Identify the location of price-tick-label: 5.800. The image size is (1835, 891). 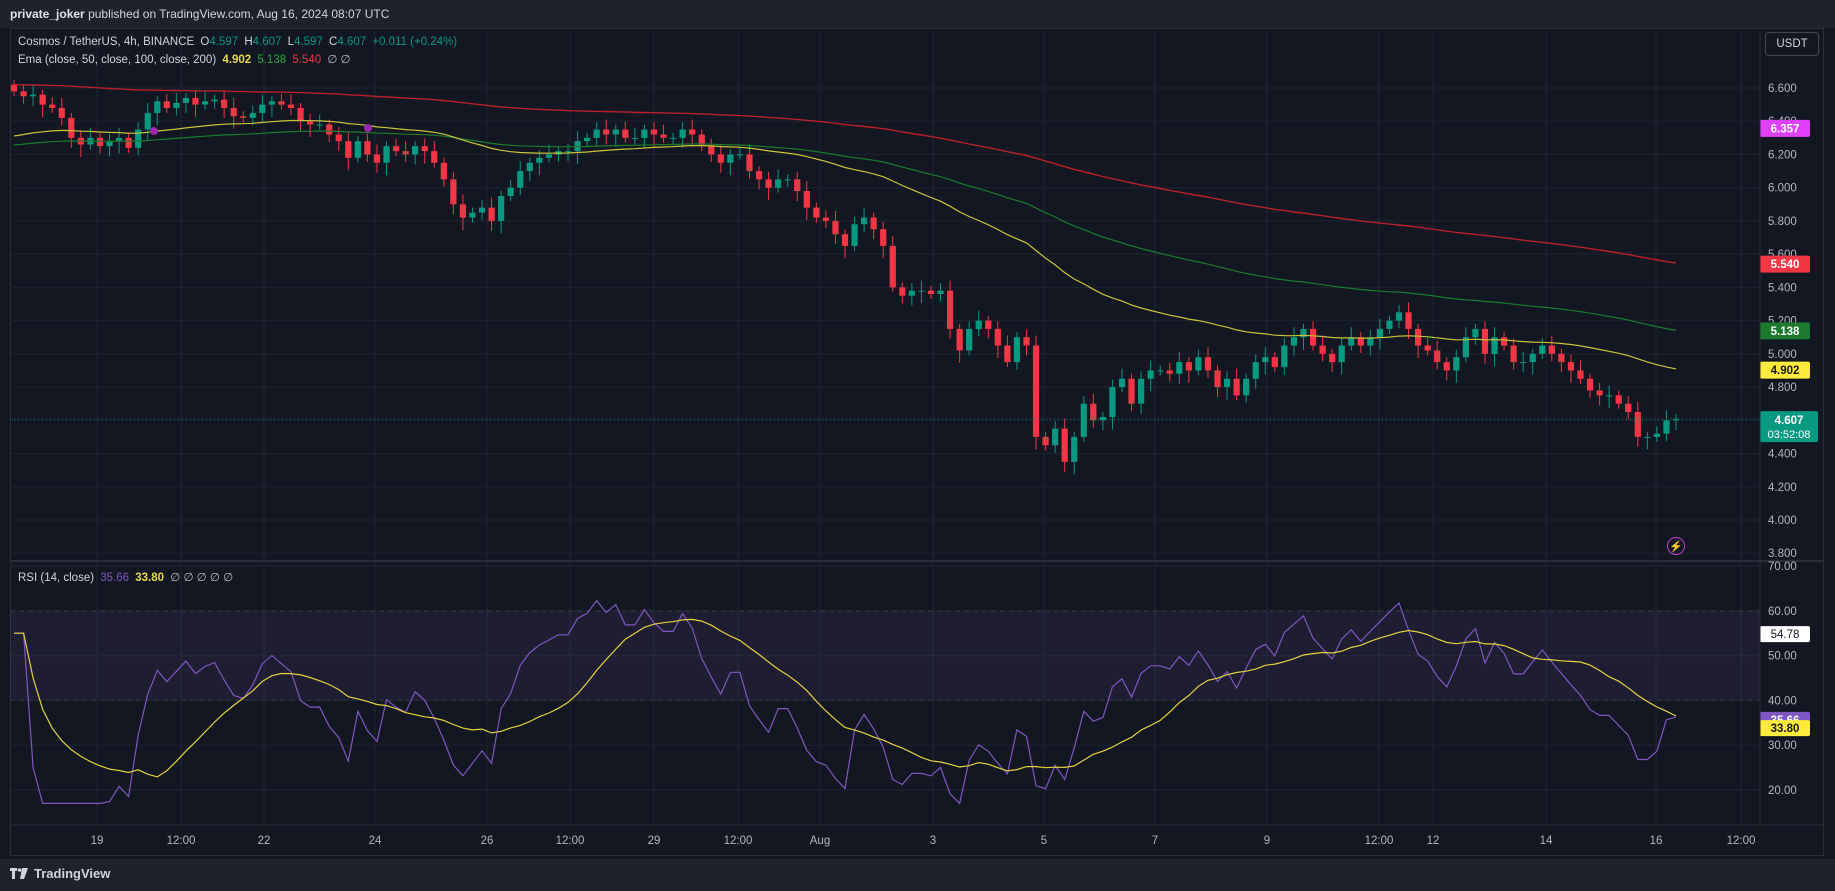
(1782, 222).